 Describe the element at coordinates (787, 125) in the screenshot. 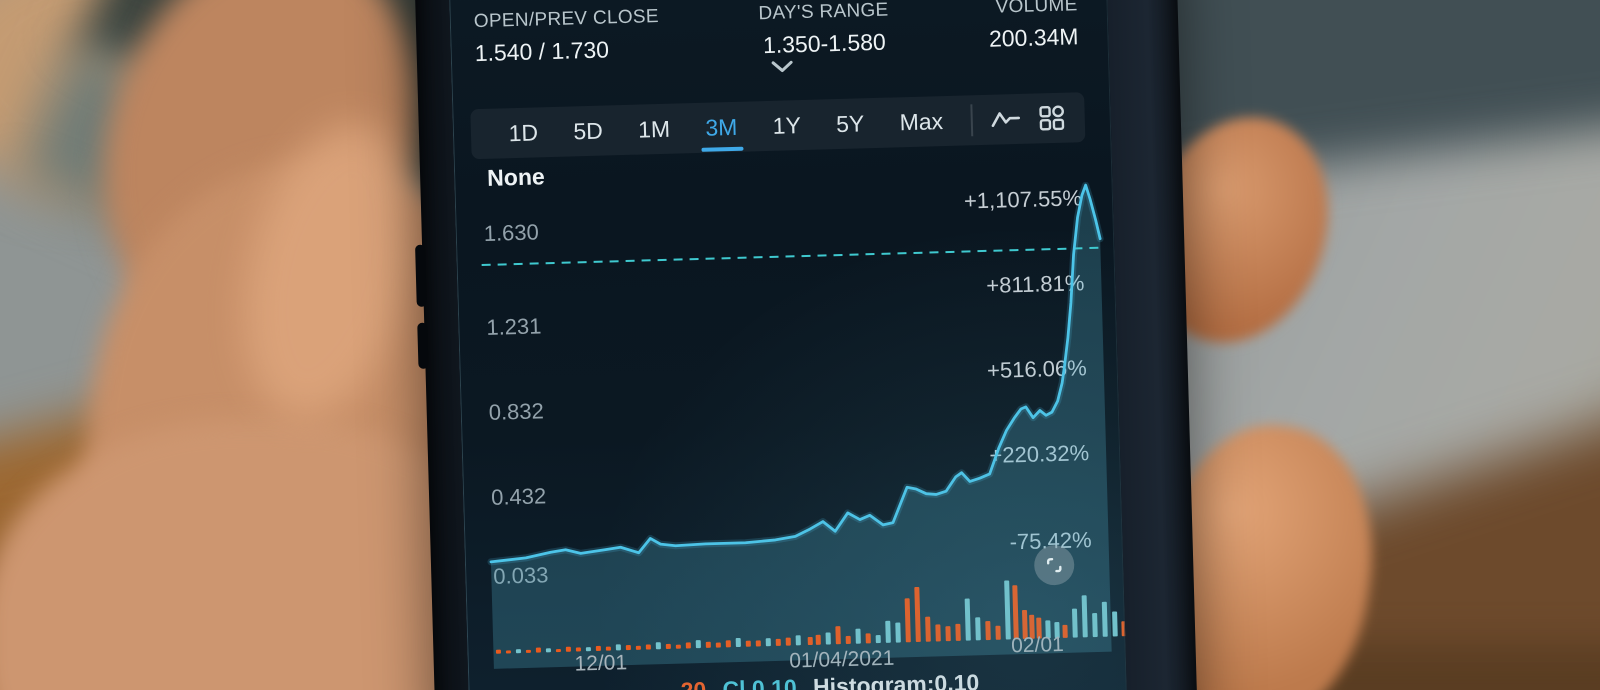

I see `tab-1y: 1Y` at that location.